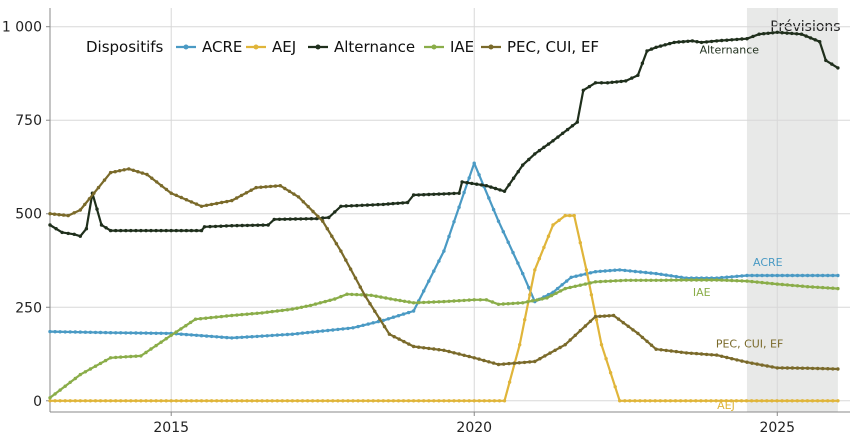  What do you see at coordinates (553, 47) in the screenshot?
I see `legend-label: PEC, CUI, EF` at bounding box center [553, 47].